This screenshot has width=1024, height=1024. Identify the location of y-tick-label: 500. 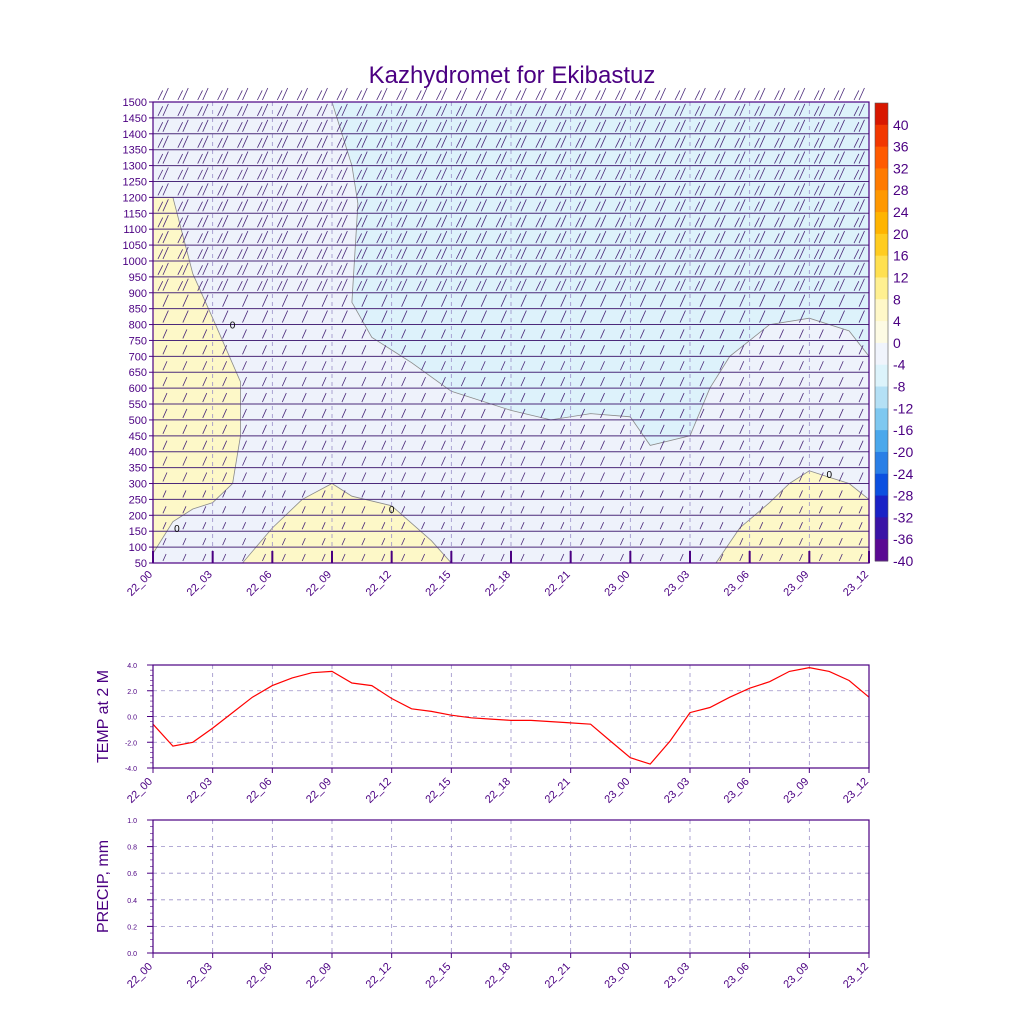
(138, 421).